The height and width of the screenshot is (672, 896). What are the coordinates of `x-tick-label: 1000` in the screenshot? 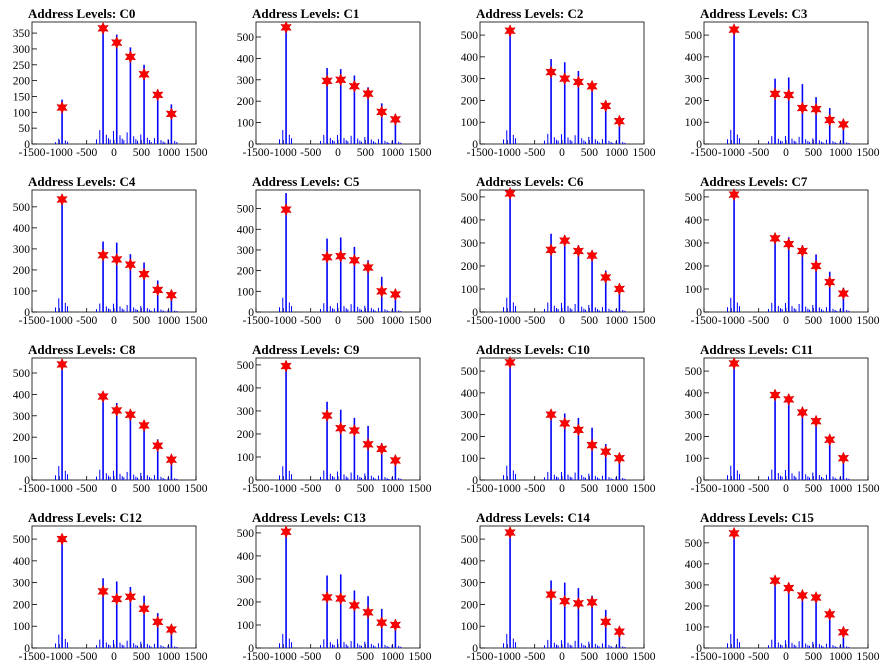 It's located at (392, 489).